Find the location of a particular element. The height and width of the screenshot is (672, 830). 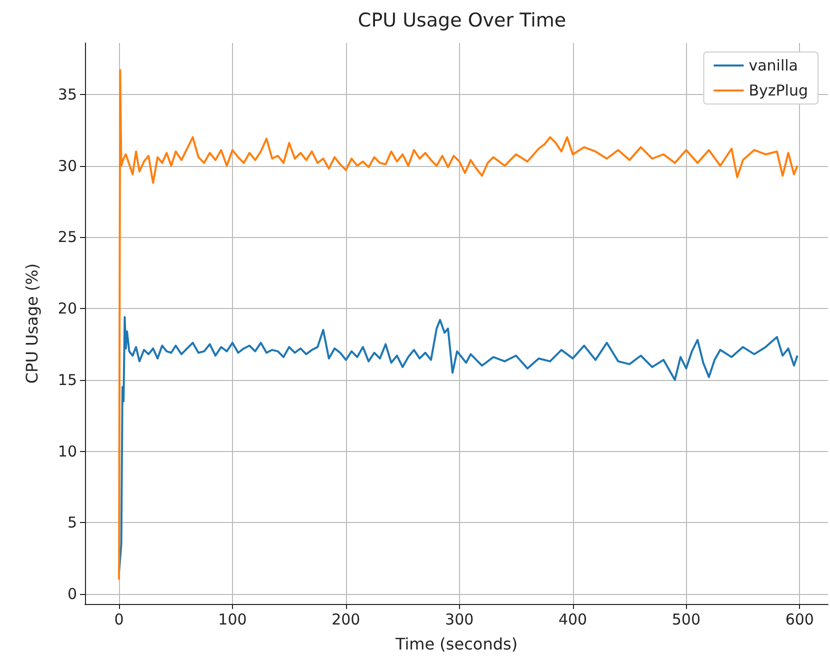

y-tick-label: 30 is located at coordinates (67, 165).